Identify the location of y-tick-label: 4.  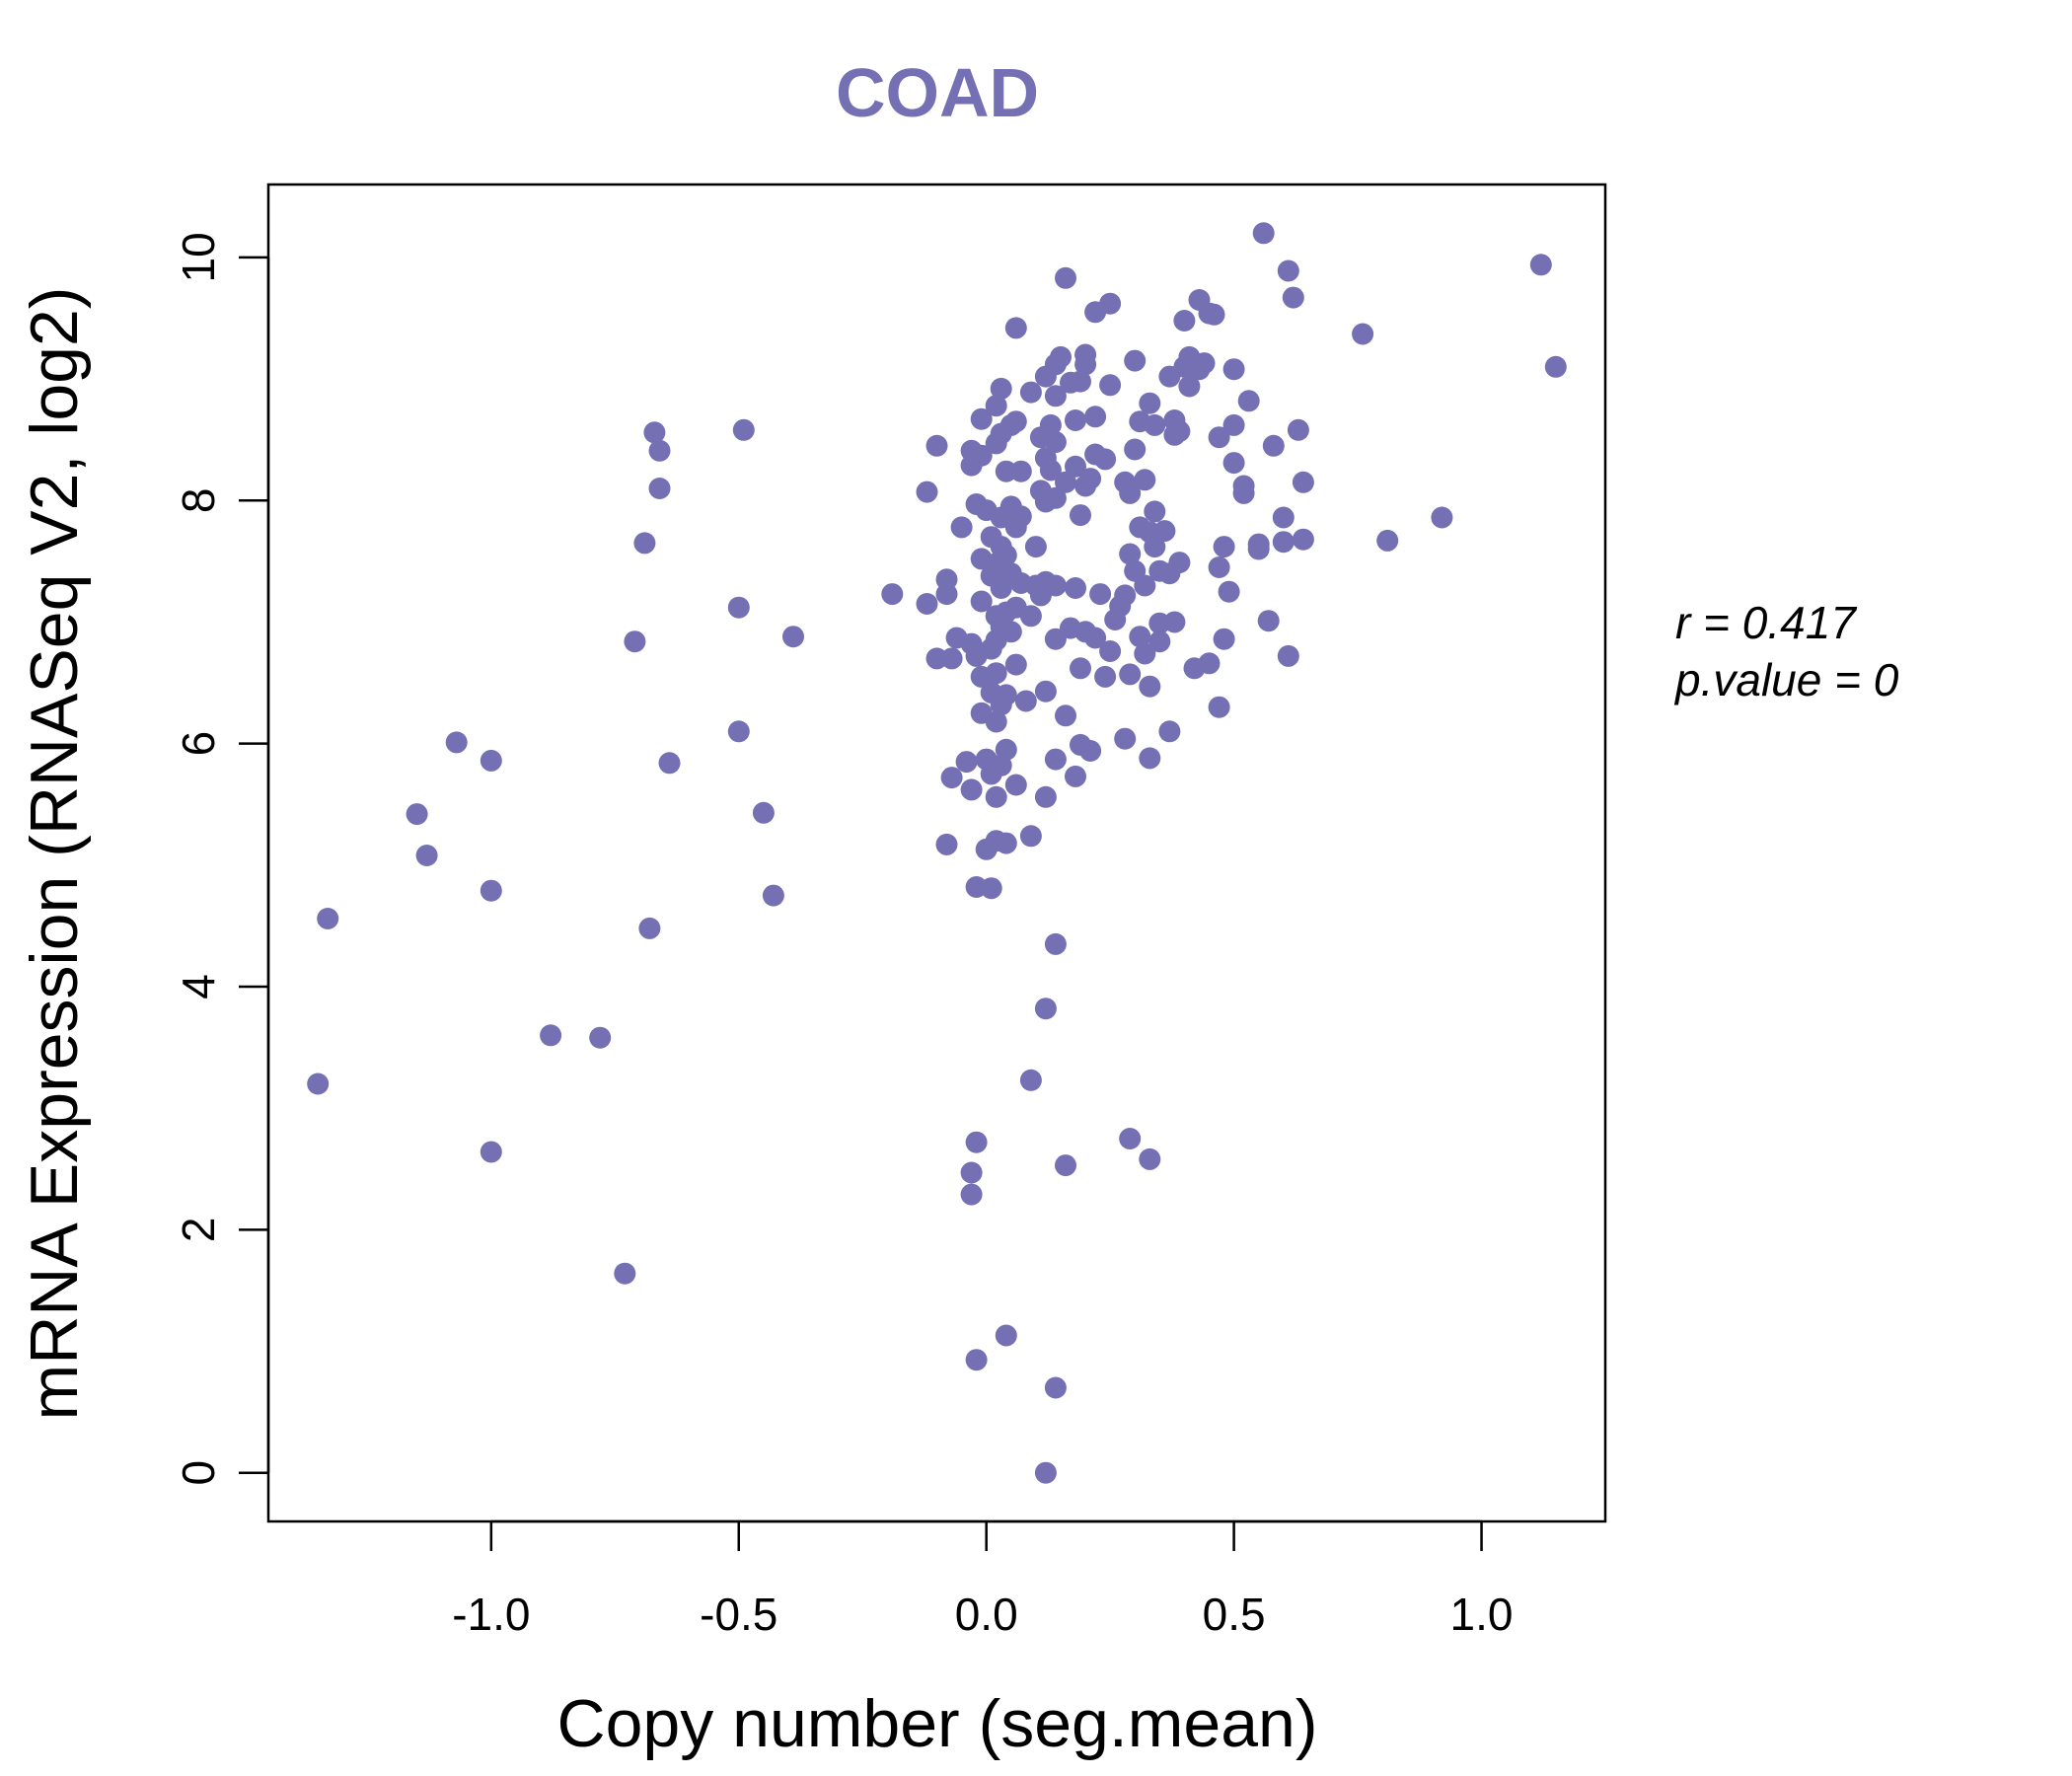
(199, 987).